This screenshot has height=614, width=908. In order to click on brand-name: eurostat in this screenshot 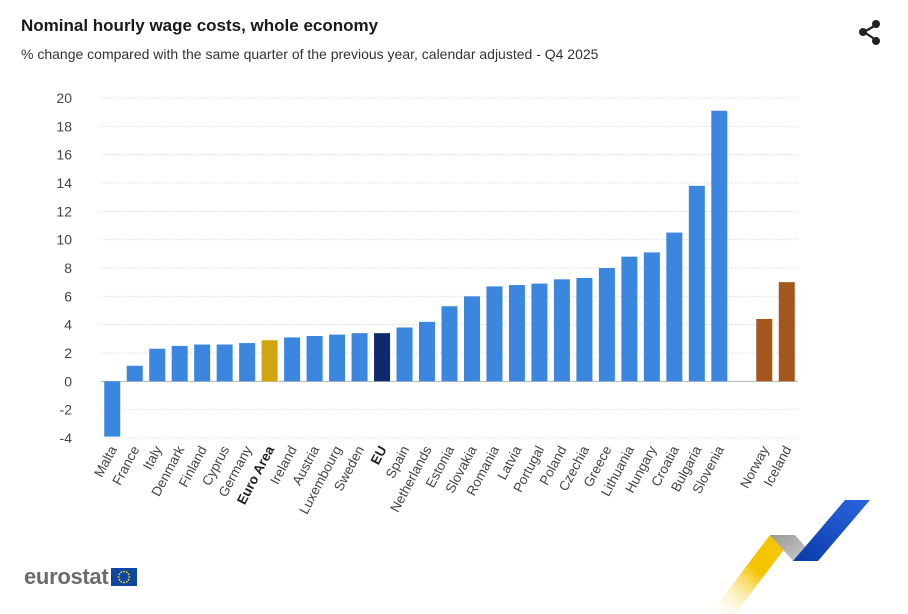, I will do `click(66, 576)`.